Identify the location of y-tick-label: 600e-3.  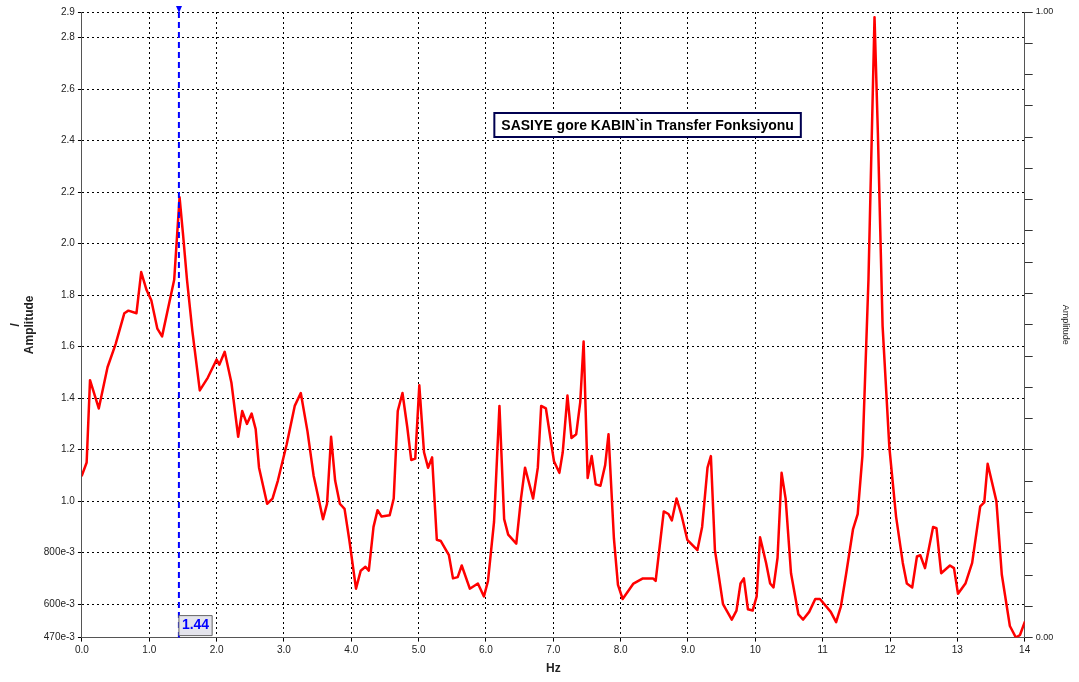
(59, 603).